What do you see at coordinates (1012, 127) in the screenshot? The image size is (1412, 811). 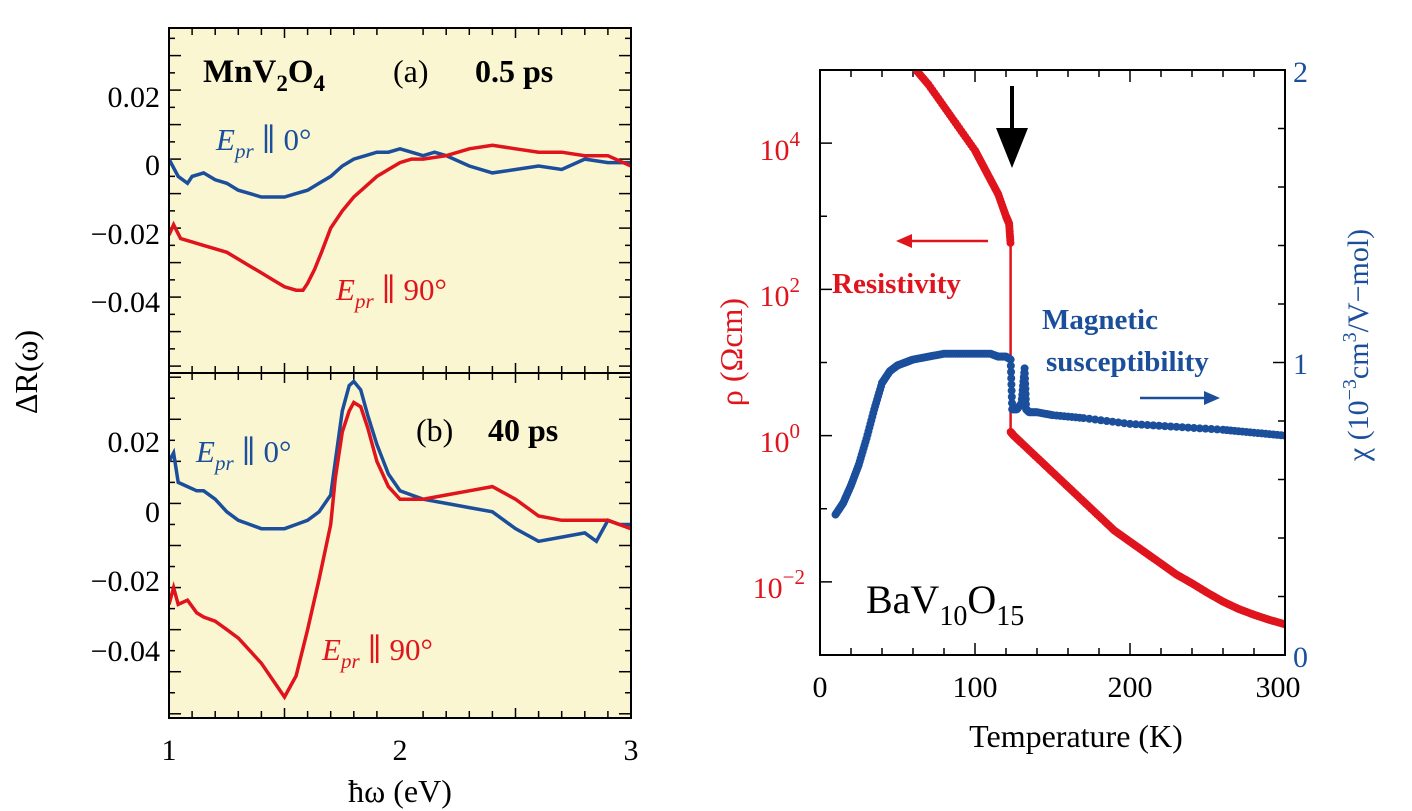 I see `transition-arrow` at bounding box center [1012, 127].